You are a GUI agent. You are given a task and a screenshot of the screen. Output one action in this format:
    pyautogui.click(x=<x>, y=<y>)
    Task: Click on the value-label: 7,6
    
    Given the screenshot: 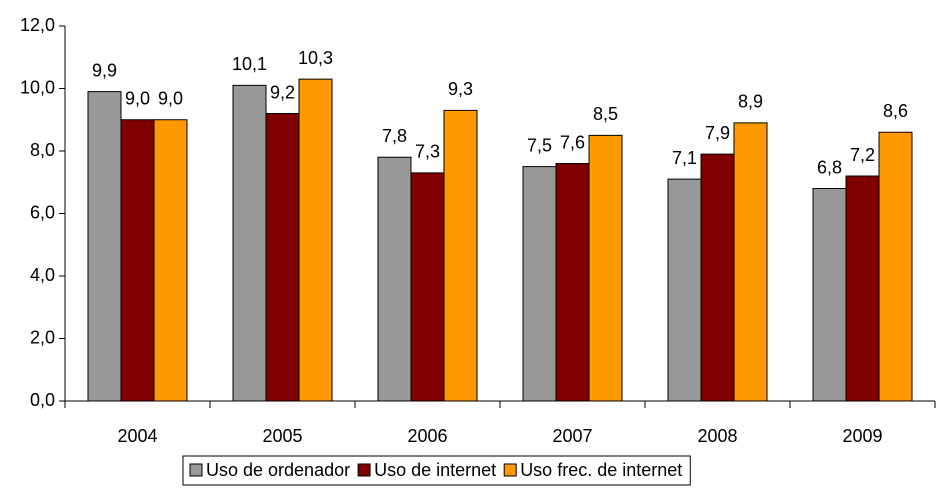 What is the action you would take?
    pyautogui.click(x=572, y=142)
    